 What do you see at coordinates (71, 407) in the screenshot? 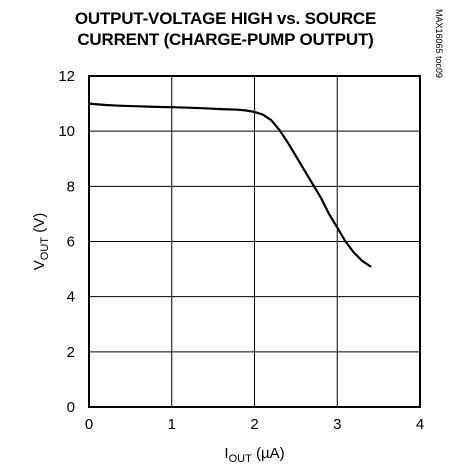
I see `y-tick-label: 0` at bounding box center [71, 407].